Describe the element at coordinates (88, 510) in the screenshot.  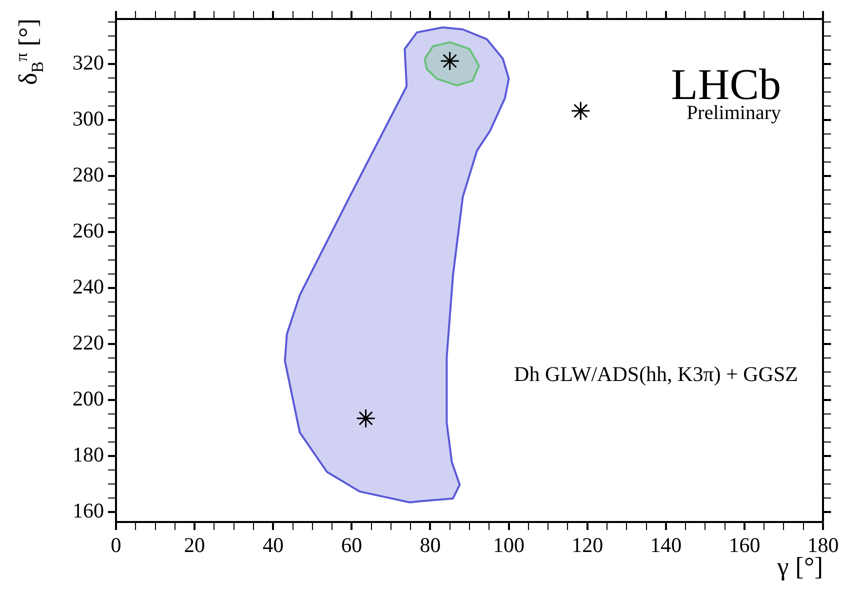
I see `y-tick-label: 160` at that location.